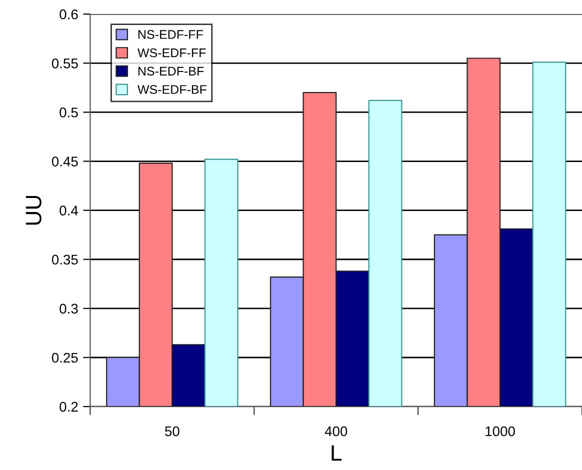 This screenshot has width=582, height=470. What do you see at coordinates (69, 211) in the screenshot?
I see `y-tick-label: 0.4` at bounding box center [69, 211].